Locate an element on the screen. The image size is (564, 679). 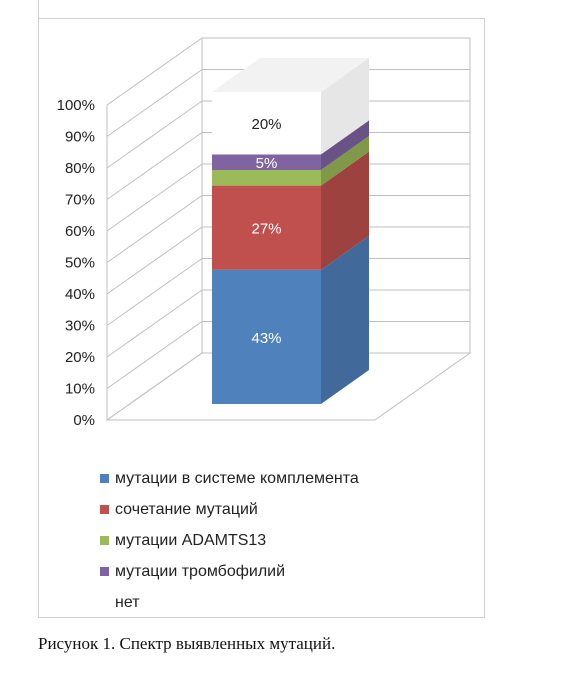
figure-caption: Рисунок 1. Спектр выявленных мутаций. is located at coordinates (187, 643).